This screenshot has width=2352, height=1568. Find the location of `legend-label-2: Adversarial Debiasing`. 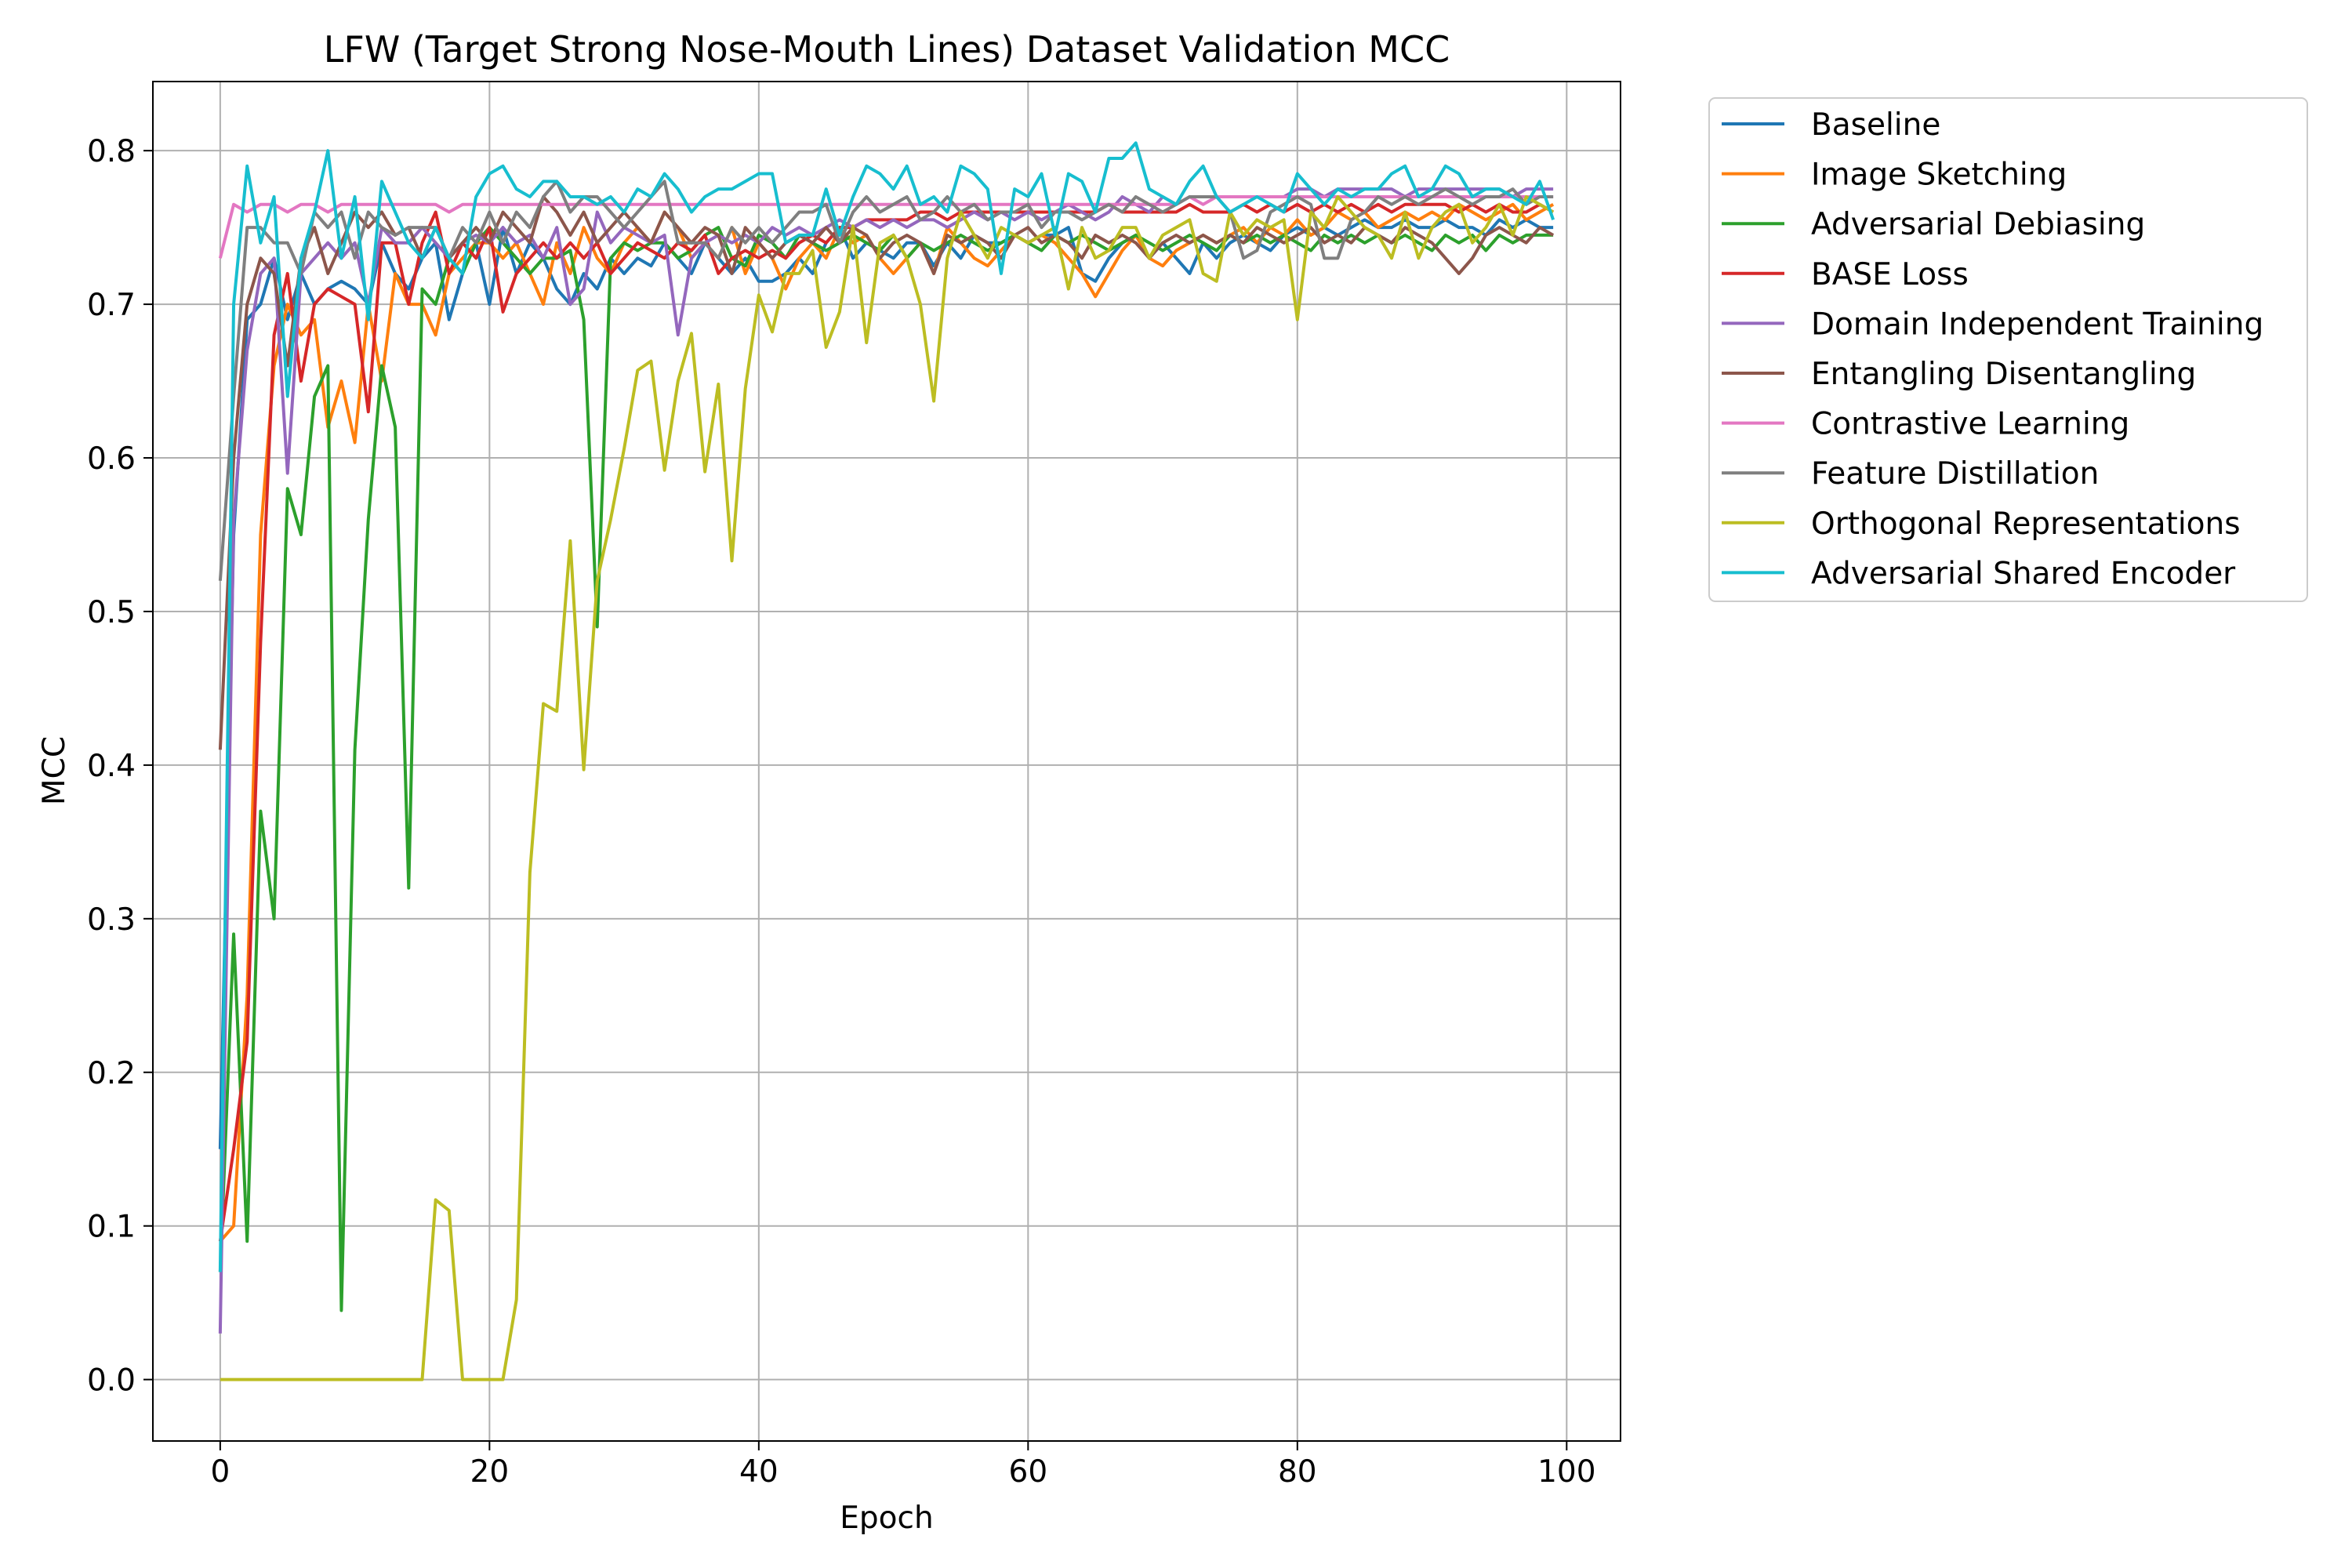

legend-label-2: Adversarial Debiasing is located at coordinates (1978, 224).